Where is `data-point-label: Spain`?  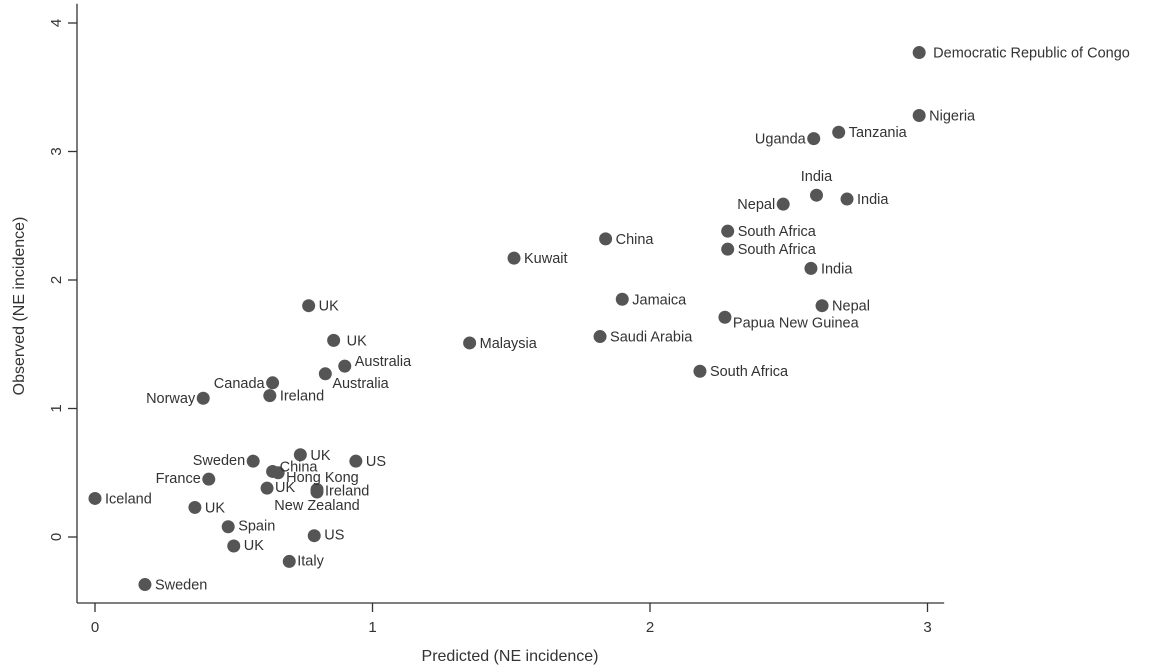 data-point-label: Spain is located at coordinates (256, 527).